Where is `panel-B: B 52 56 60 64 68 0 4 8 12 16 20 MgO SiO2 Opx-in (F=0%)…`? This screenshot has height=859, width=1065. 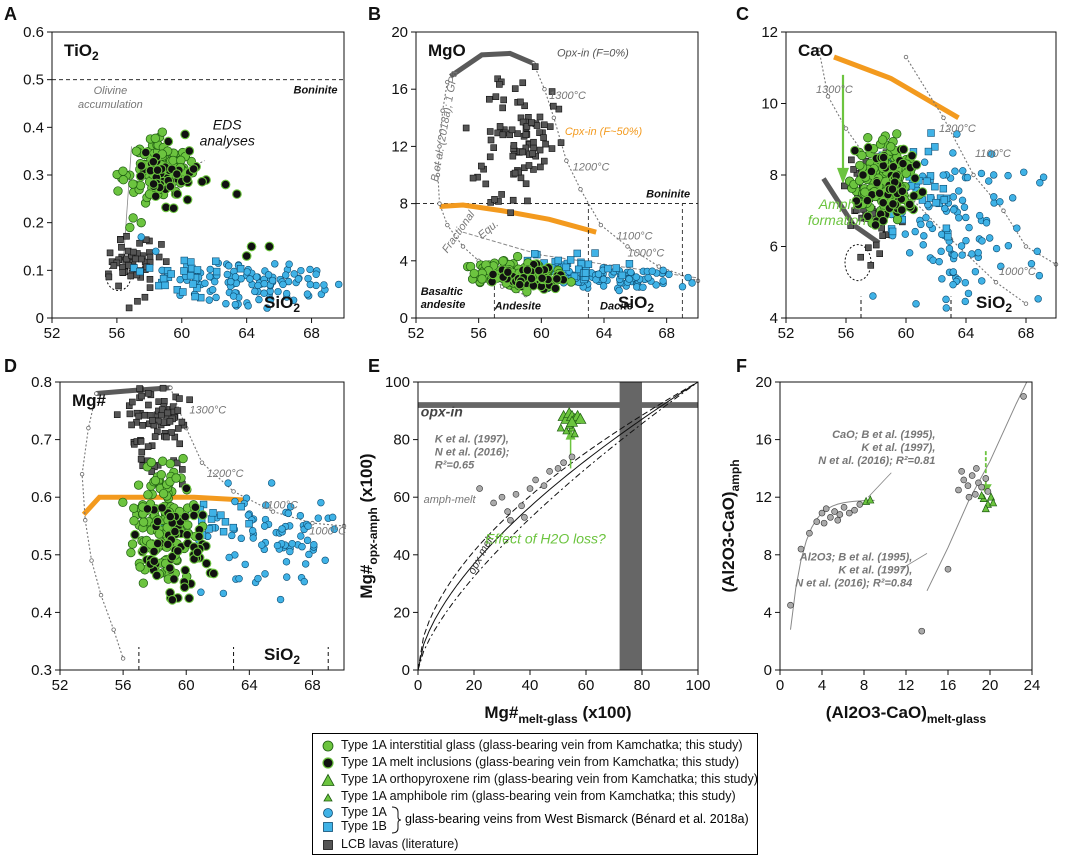 panel-B: B 52 56 60 64 68 0 4 8 12 16 20 MgO SiO2 Opx-in (F=0%)… is located at coordinates (534, 173).